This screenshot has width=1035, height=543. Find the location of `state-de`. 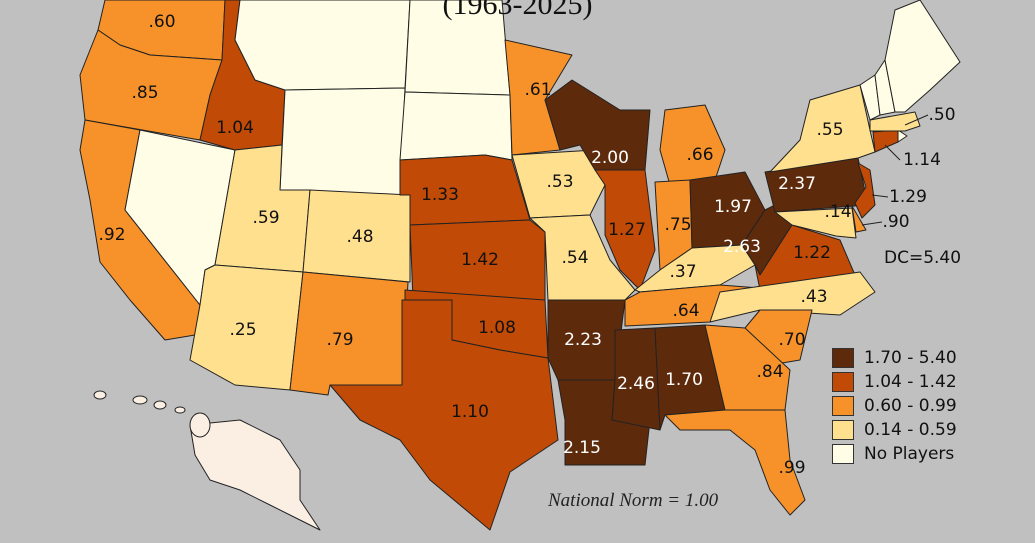

state-de is located at coordinates (859, 219).